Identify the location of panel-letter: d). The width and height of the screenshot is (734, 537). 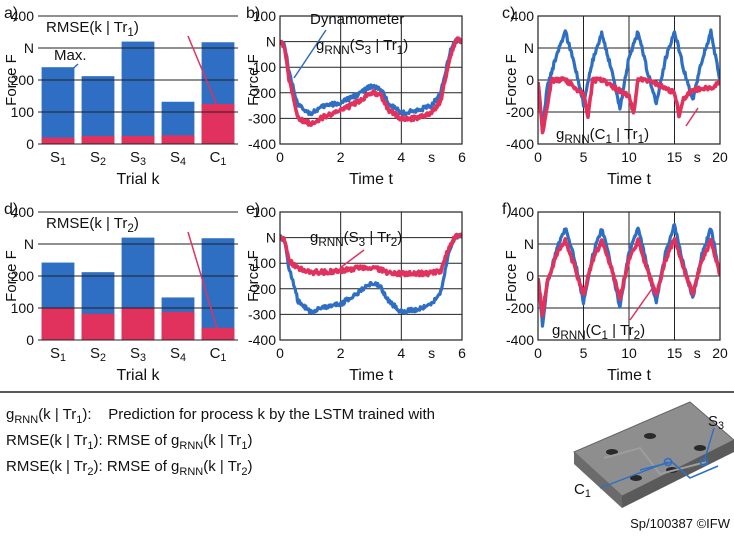
(11, 209).